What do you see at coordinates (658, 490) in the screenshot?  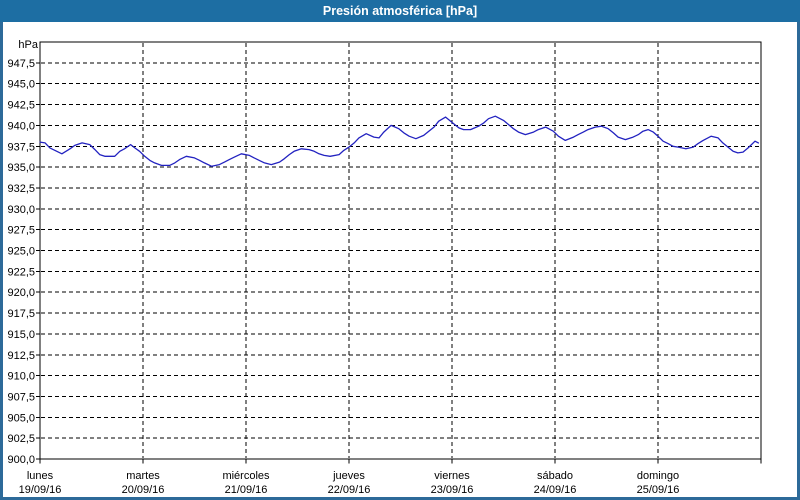 I see `x-date-label: 25/09/16` at bounding box center [658, 490].